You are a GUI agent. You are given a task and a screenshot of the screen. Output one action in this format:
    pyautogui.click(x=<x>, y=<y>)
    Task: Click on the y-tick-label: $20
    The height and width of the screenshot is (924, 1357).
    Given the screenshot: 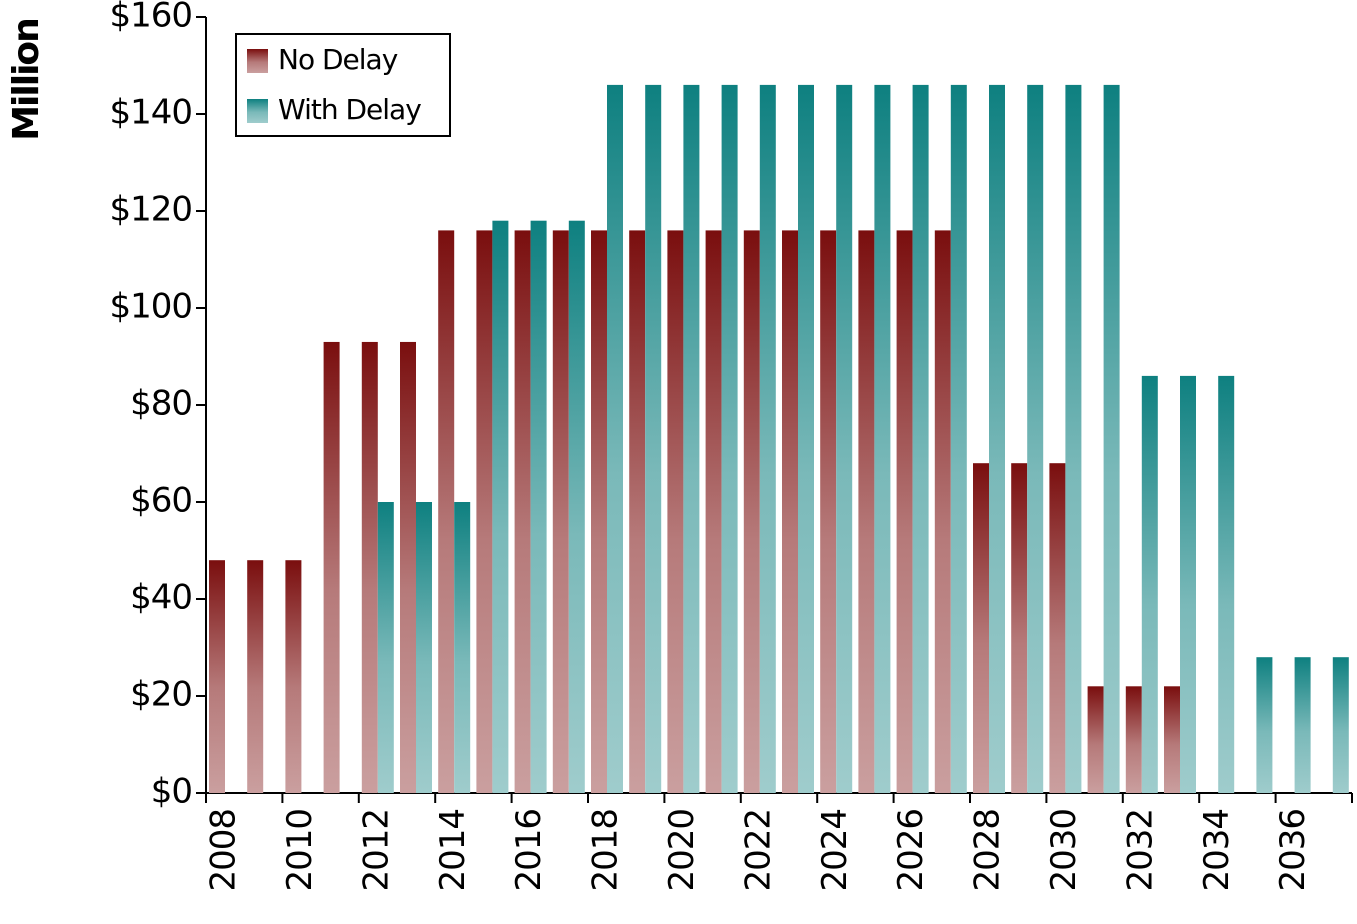 What is the action you would take?
    pyautogui.click(x=161, y=695)
    